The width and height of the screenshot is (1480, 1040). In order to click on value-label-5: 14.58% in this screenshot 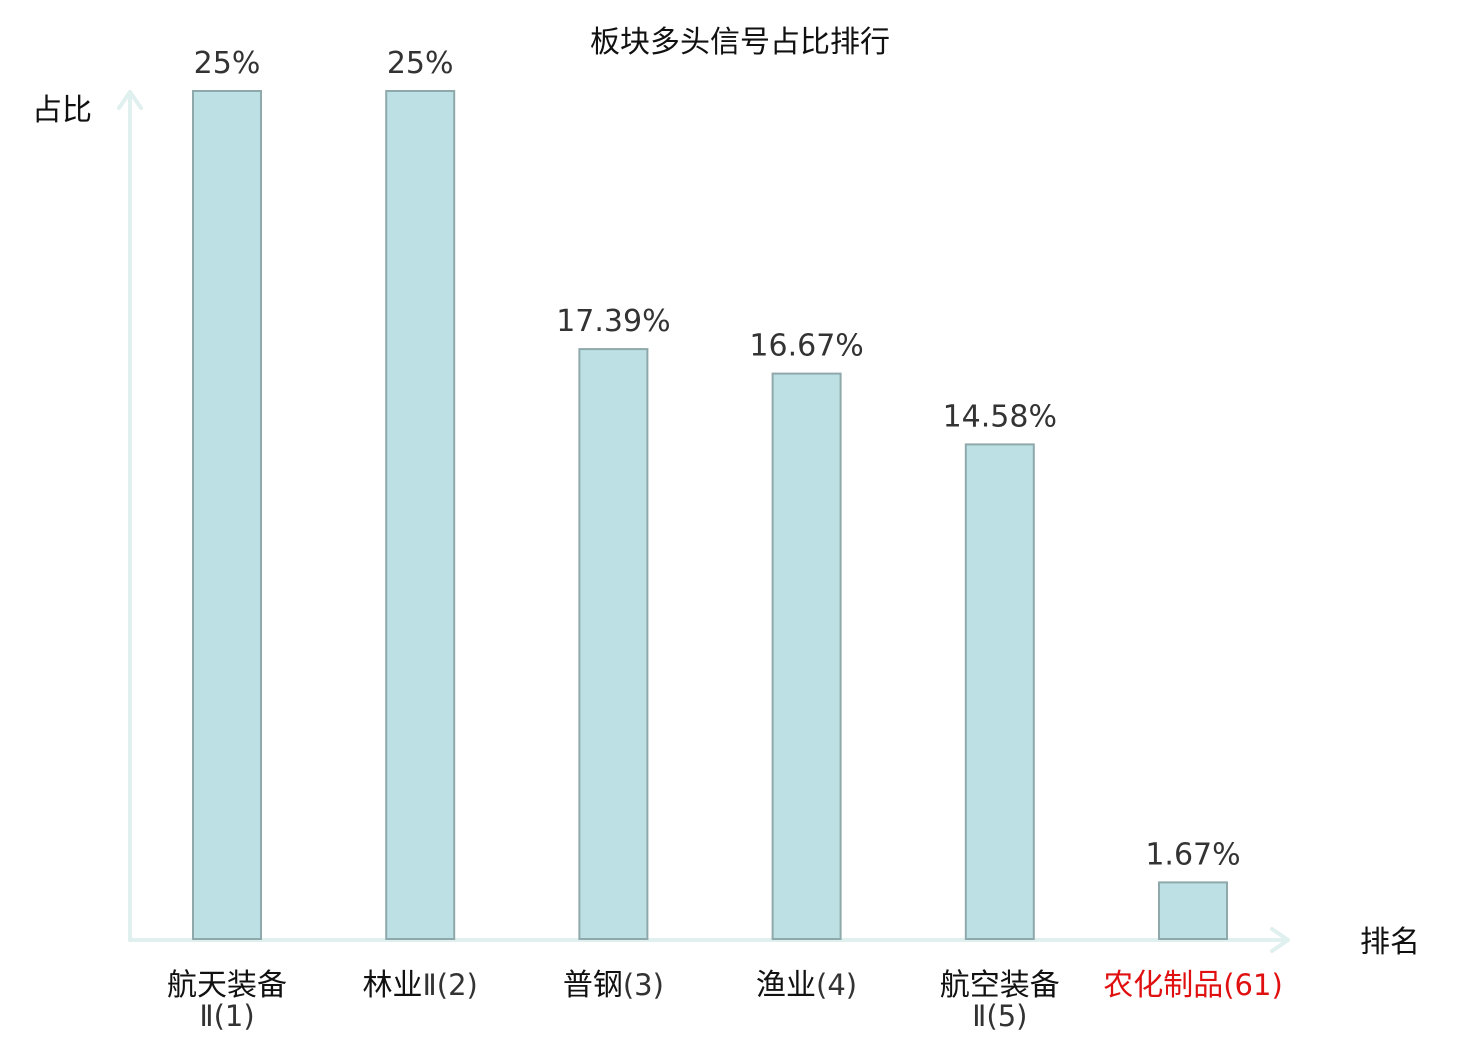, I will do `click(1000, 416)`.